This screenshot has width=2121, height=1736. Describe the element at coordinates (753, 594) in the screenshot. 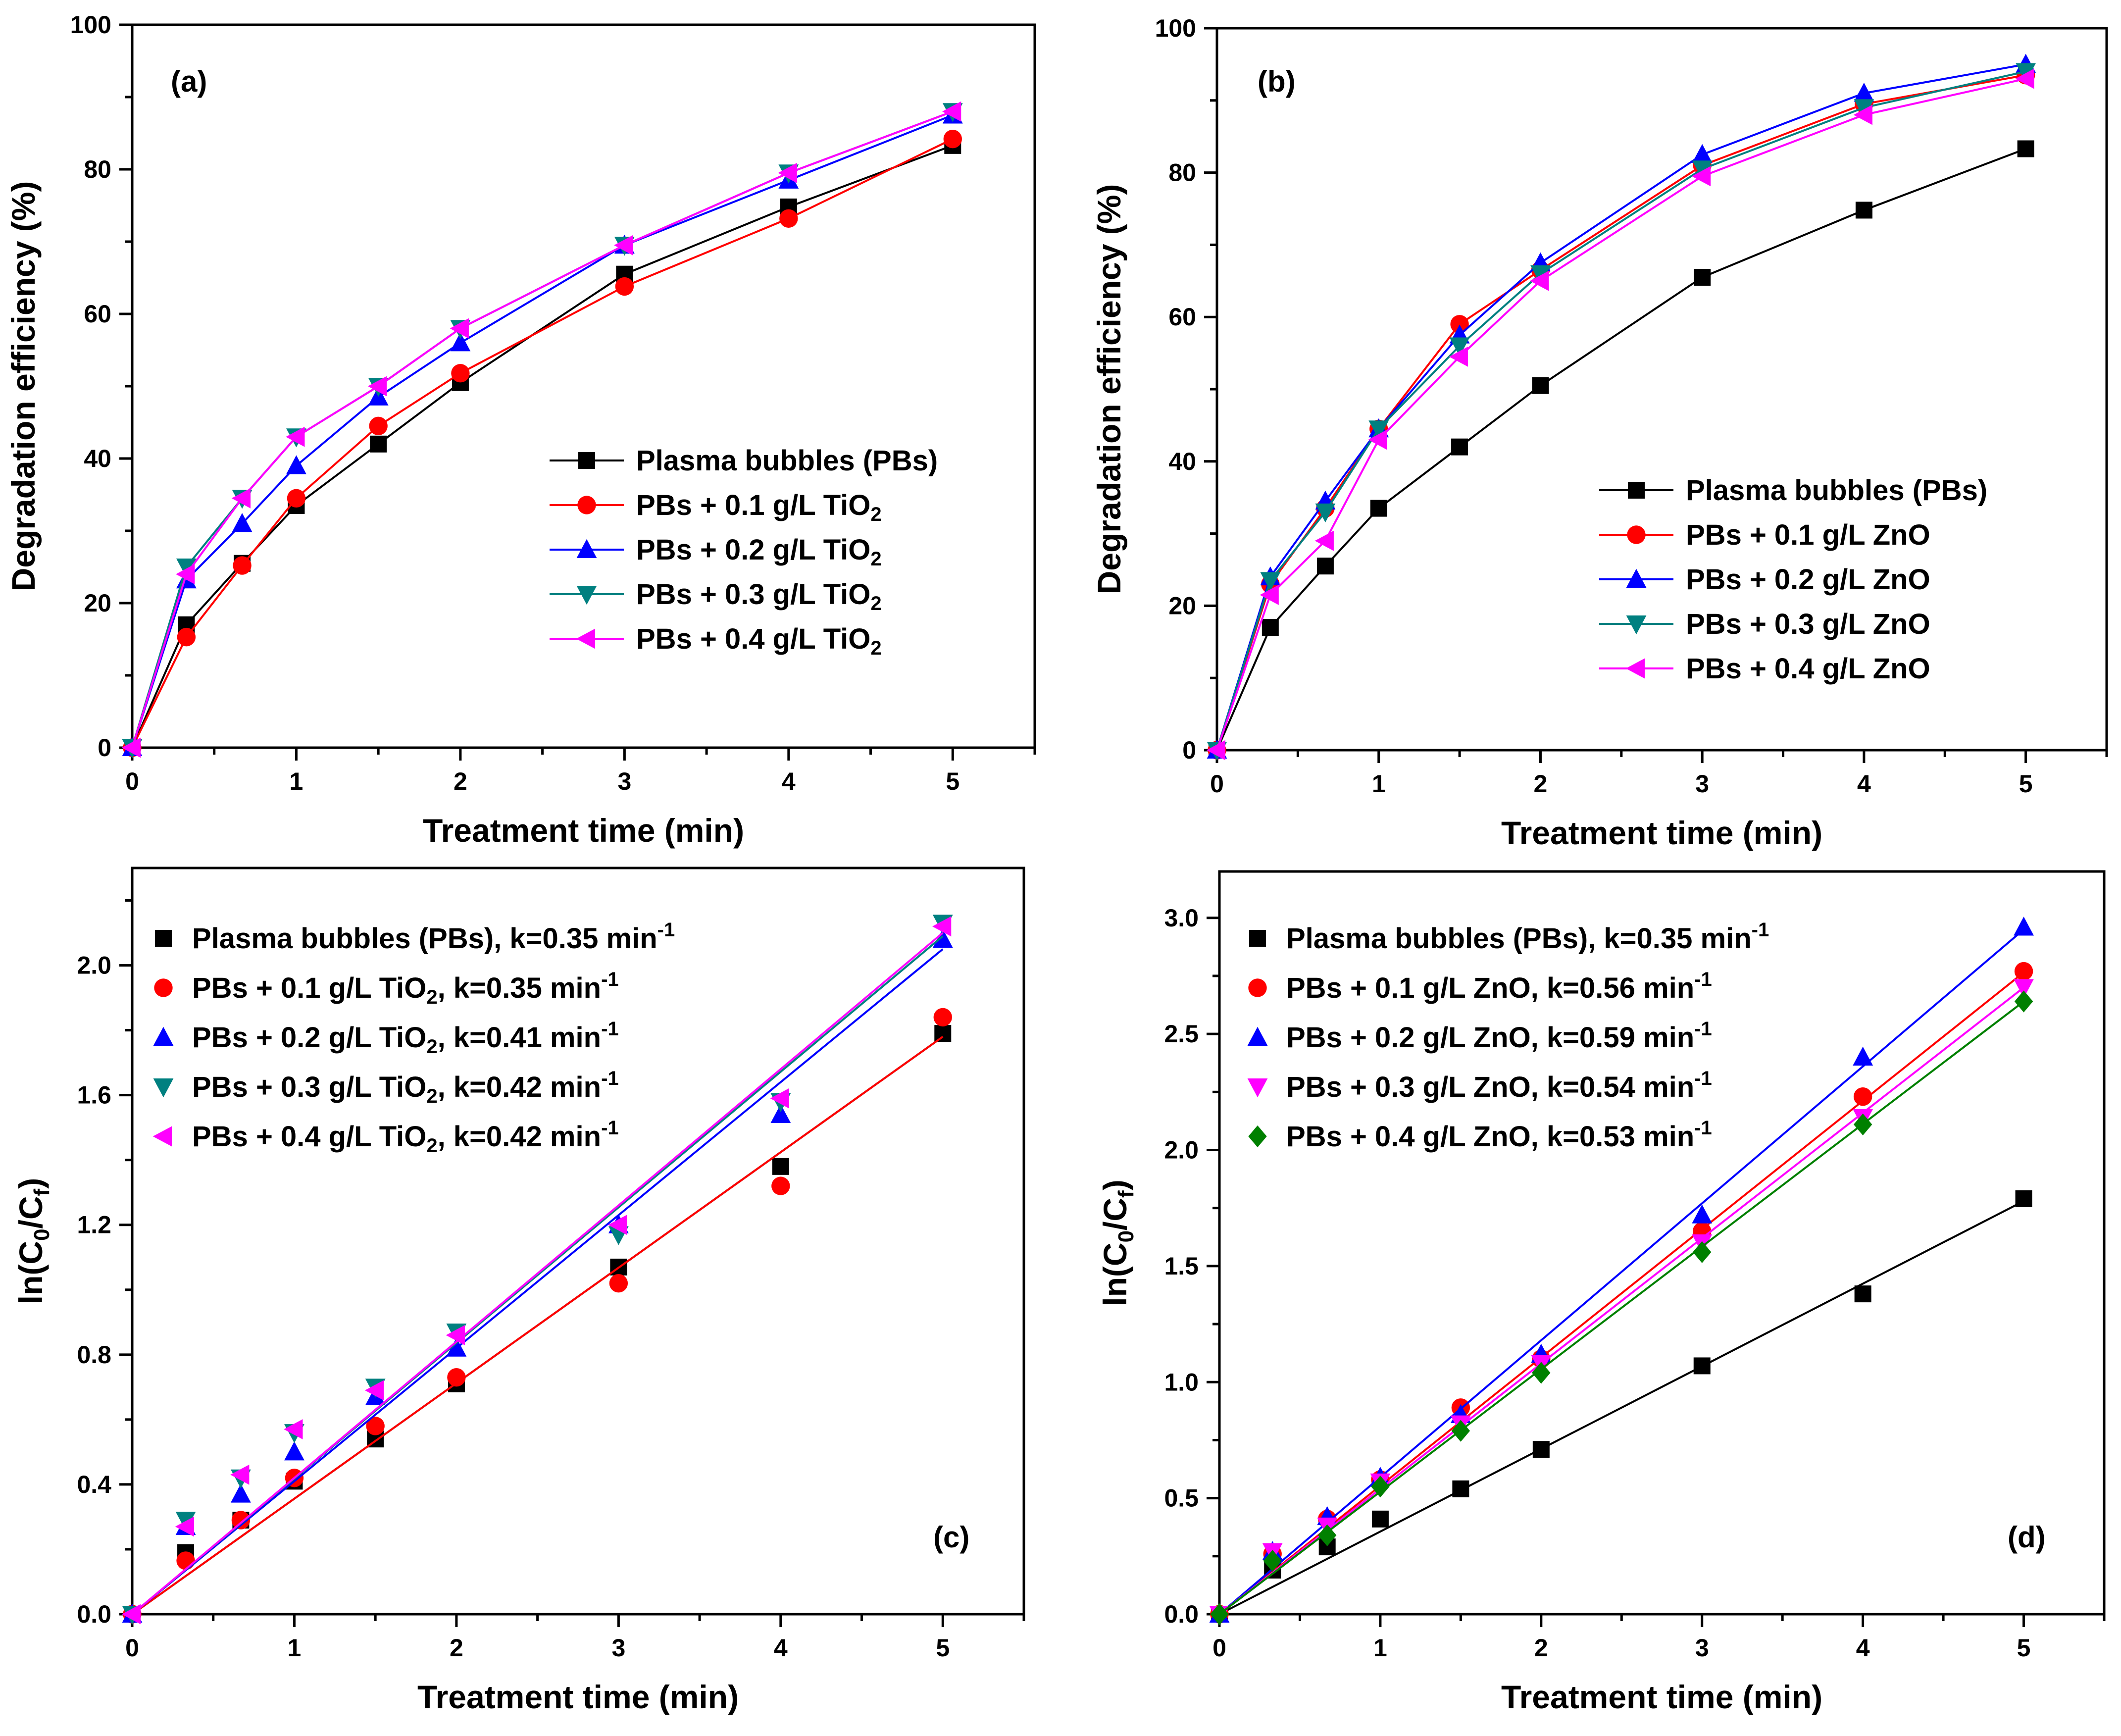

I see `legend-label-text: PBs + 0.3 g/L TiO` at that location.